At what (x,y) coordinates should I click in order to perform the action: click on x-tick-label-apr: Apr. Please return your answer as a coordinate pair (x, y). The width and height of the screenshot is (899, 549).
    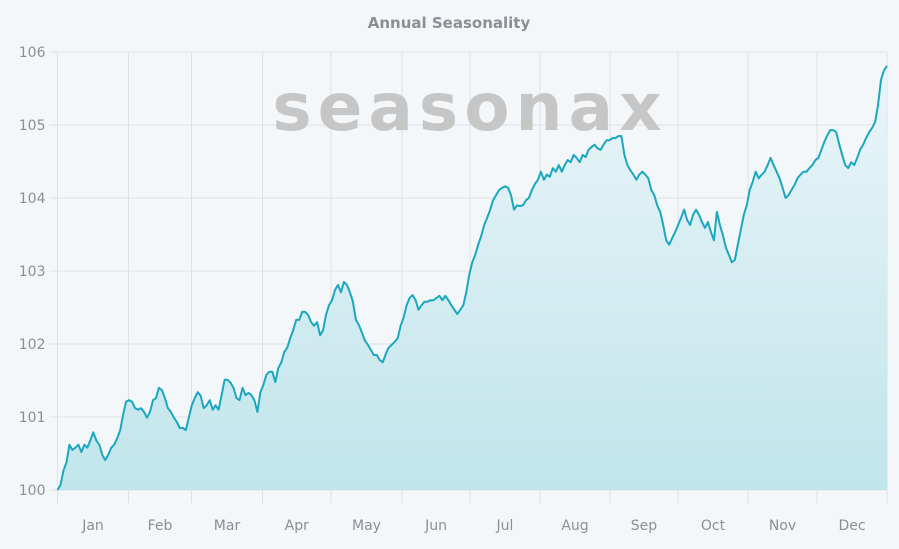
    Looking at the image, I should click on (297, 526).